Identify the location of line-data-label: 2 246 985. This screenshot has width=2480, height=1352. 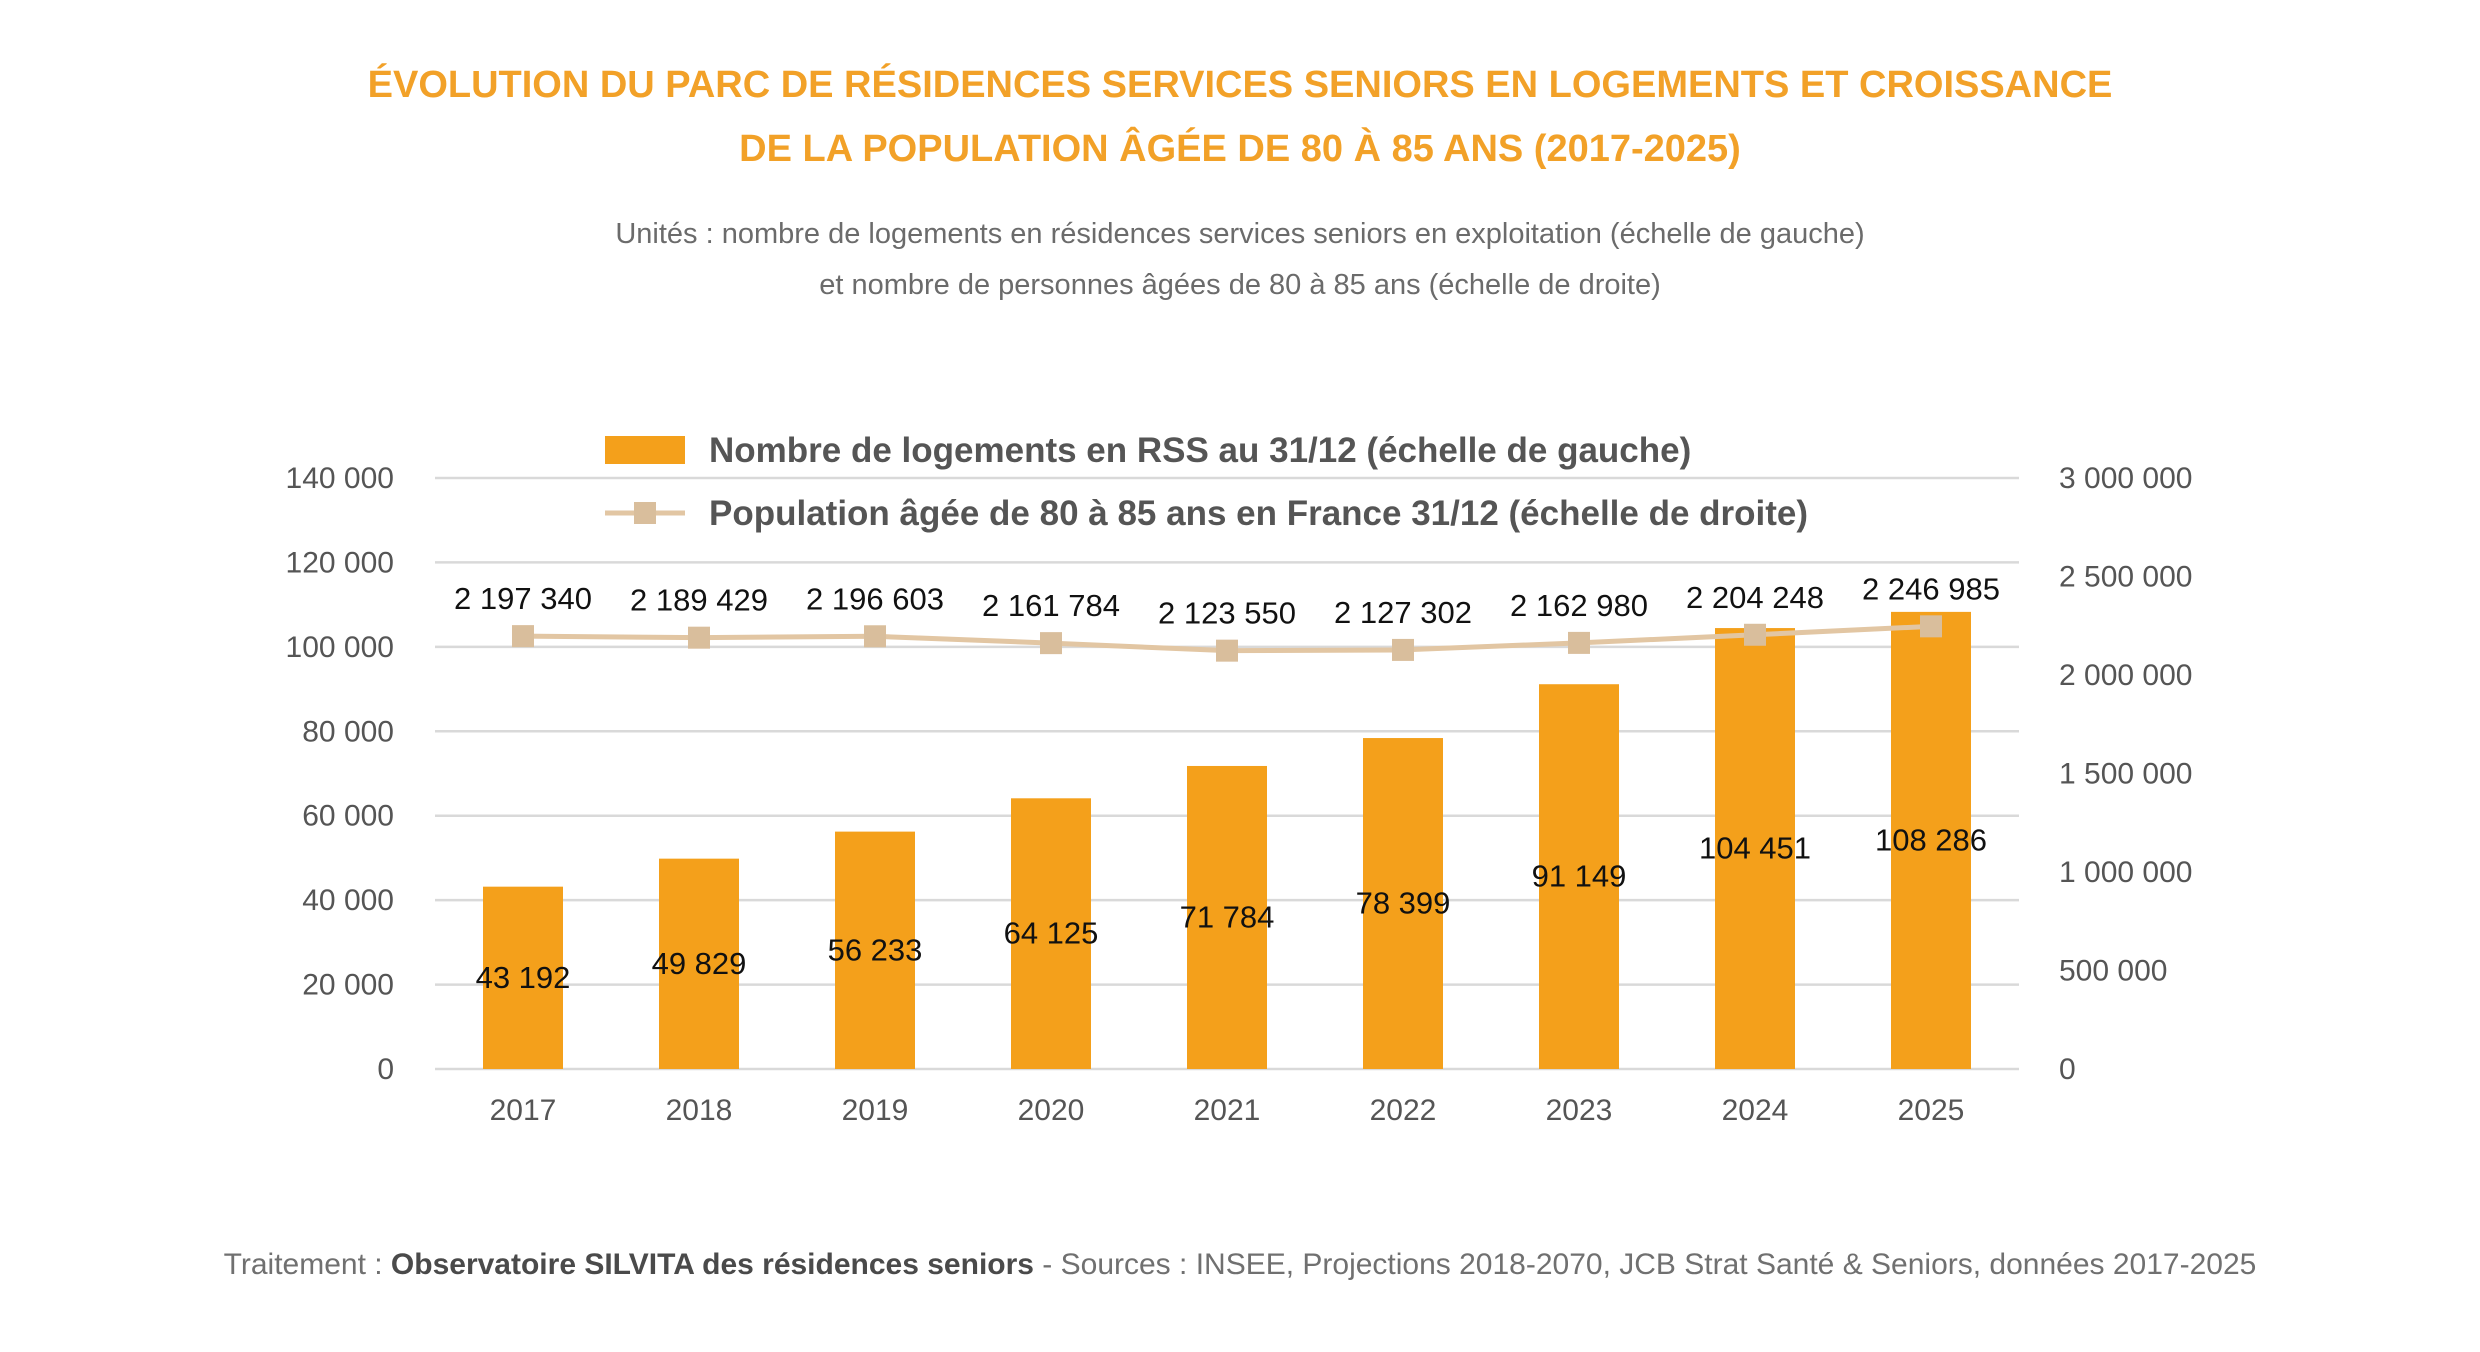
(1931, 588).